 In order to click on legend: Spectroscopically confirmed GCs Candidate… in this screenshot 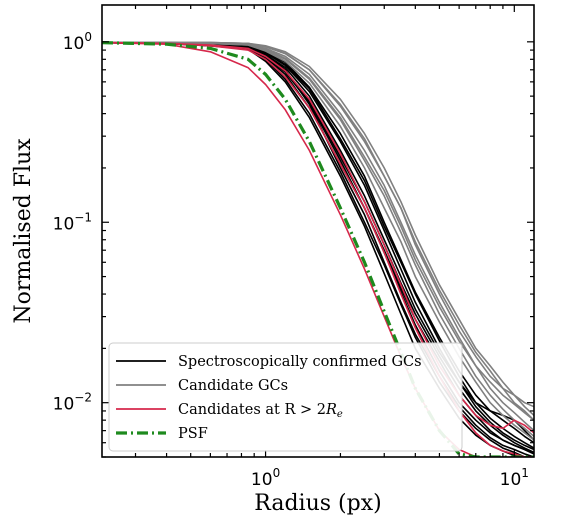, I will do `click(285, 397)`.